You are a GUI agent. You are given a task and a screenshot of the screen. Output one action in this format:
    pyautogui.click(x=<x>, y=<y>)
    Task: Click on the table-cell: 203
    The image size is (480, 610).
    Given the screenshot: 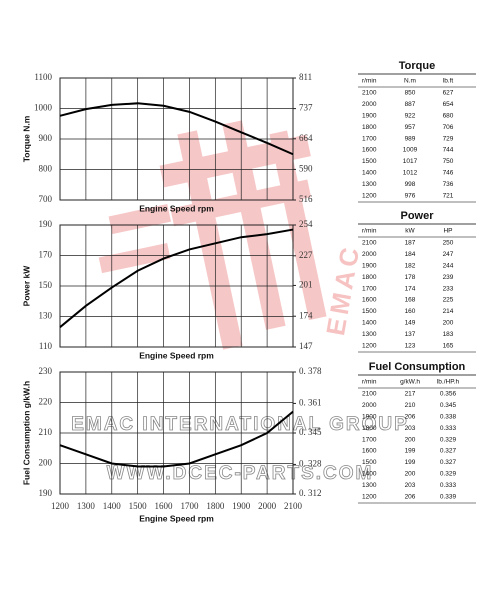 What is the action you would take?
    pyautogui.click(x=410, y=485)
    